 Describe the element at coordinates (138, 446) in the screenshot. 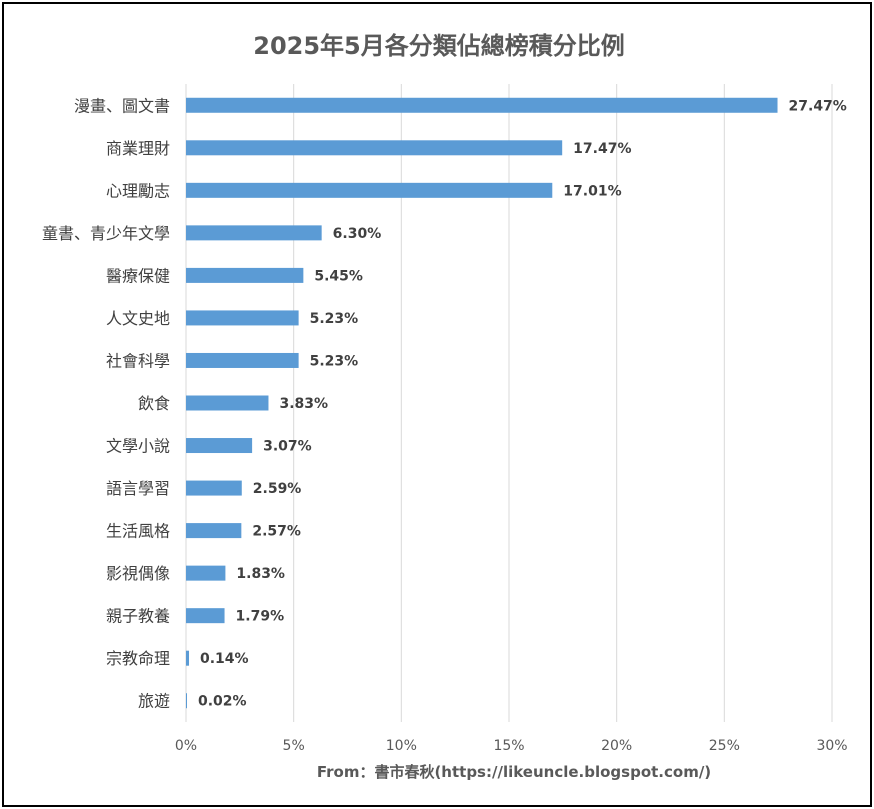

I see `category-label: 文學小說` at that location.